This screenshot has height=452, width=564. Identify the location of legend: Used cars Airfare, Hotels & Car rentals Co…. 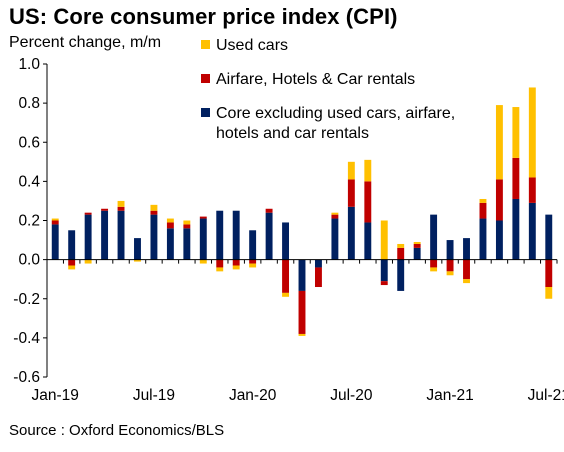
(328, 89).